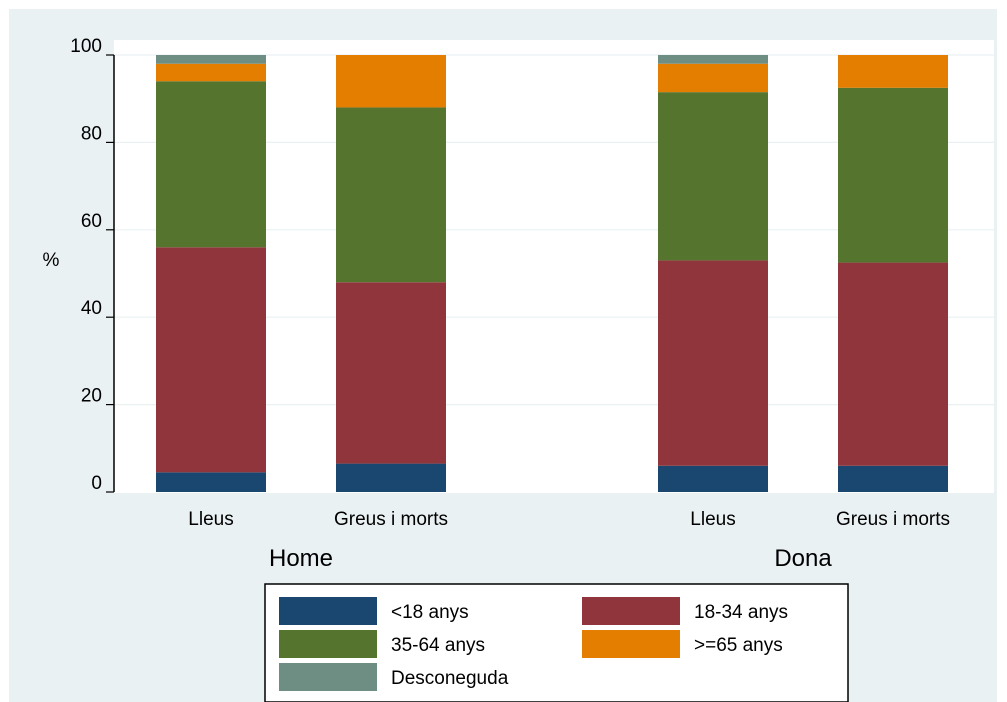  Describe the element at coordinates (550, 558) in the screenshot. I see `group-labels: Home Dona` at that location.